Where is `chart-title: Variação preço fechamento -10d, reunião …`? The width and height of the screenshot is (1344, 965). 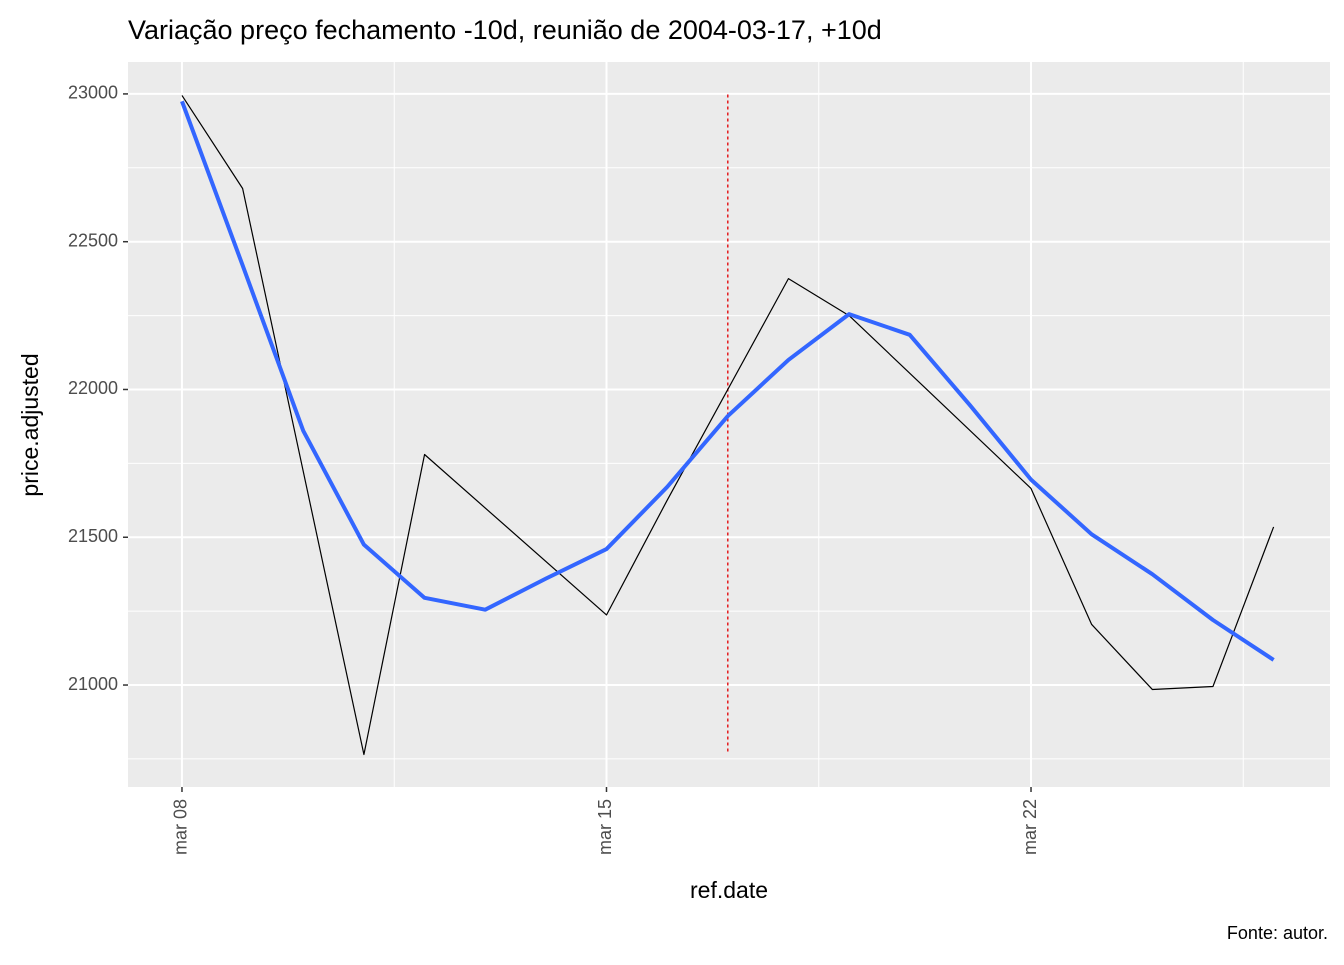 chart-title: Variação preço fechamento -10d, reunião … is located at coordinates (505, 30).